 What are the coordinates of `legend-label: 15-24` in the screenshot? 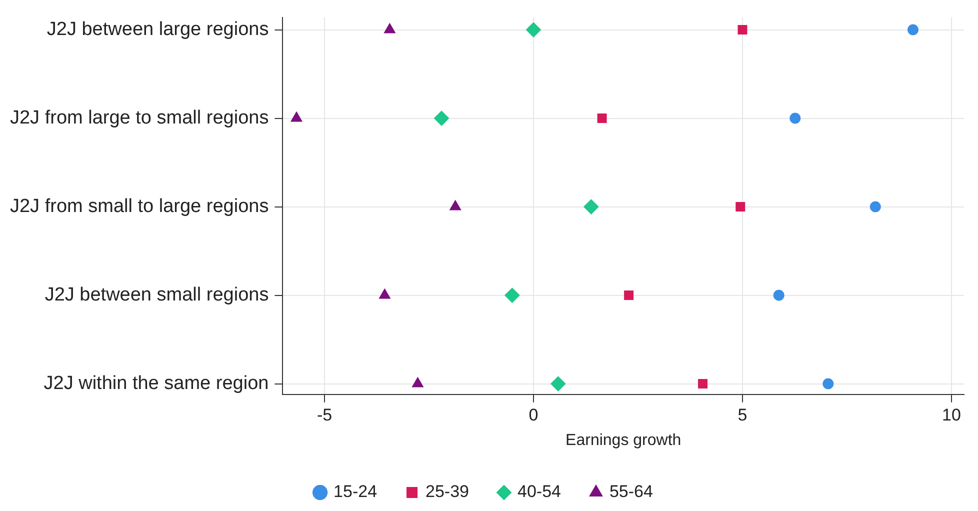 It's located at (356, 492).